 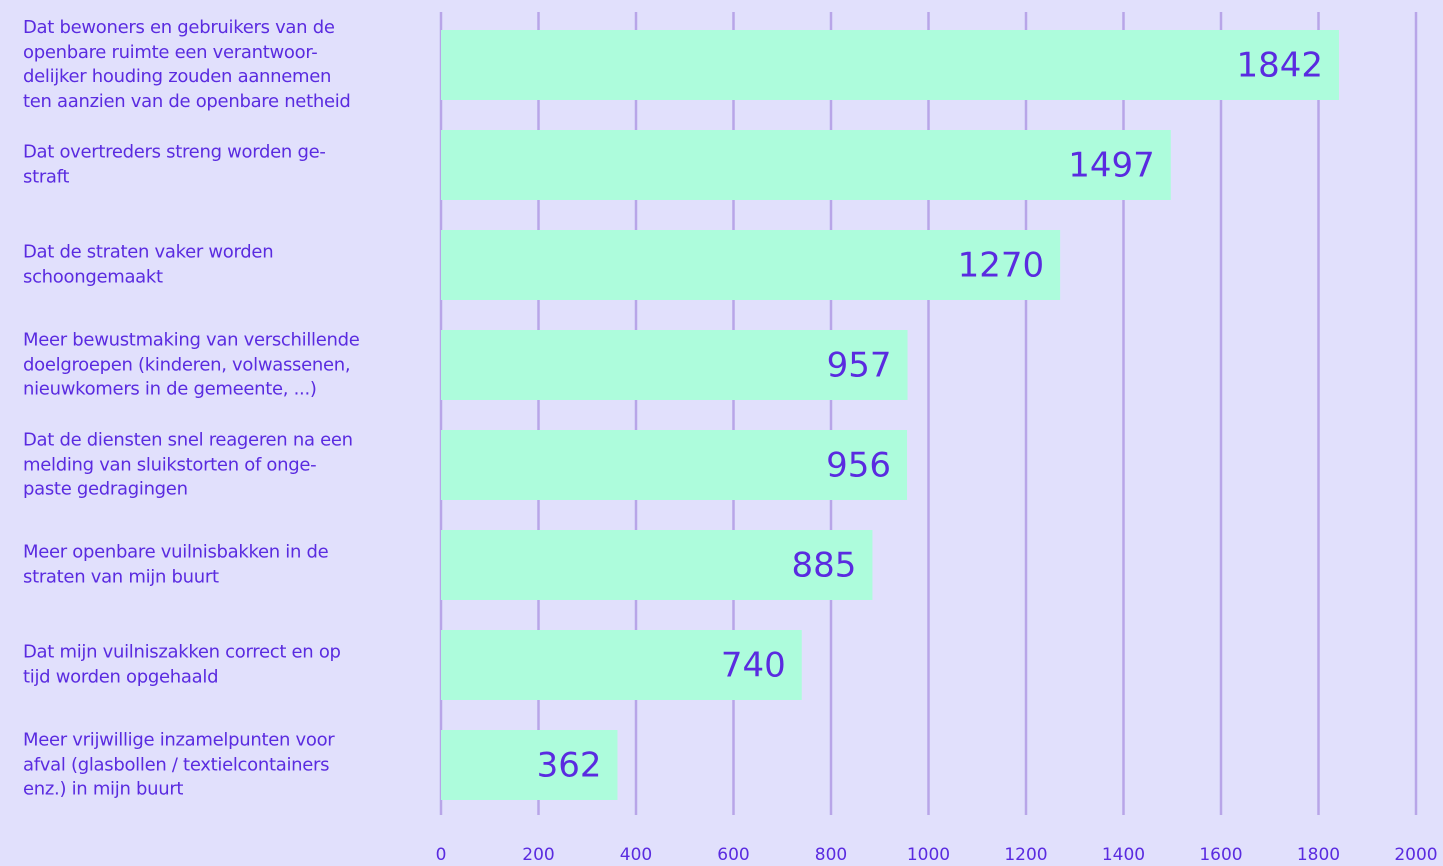 What do you see at coordinates (1415, 855) in the screenshot?
I see `x-tick-label: 2000` at bounding box center [1415, 855].